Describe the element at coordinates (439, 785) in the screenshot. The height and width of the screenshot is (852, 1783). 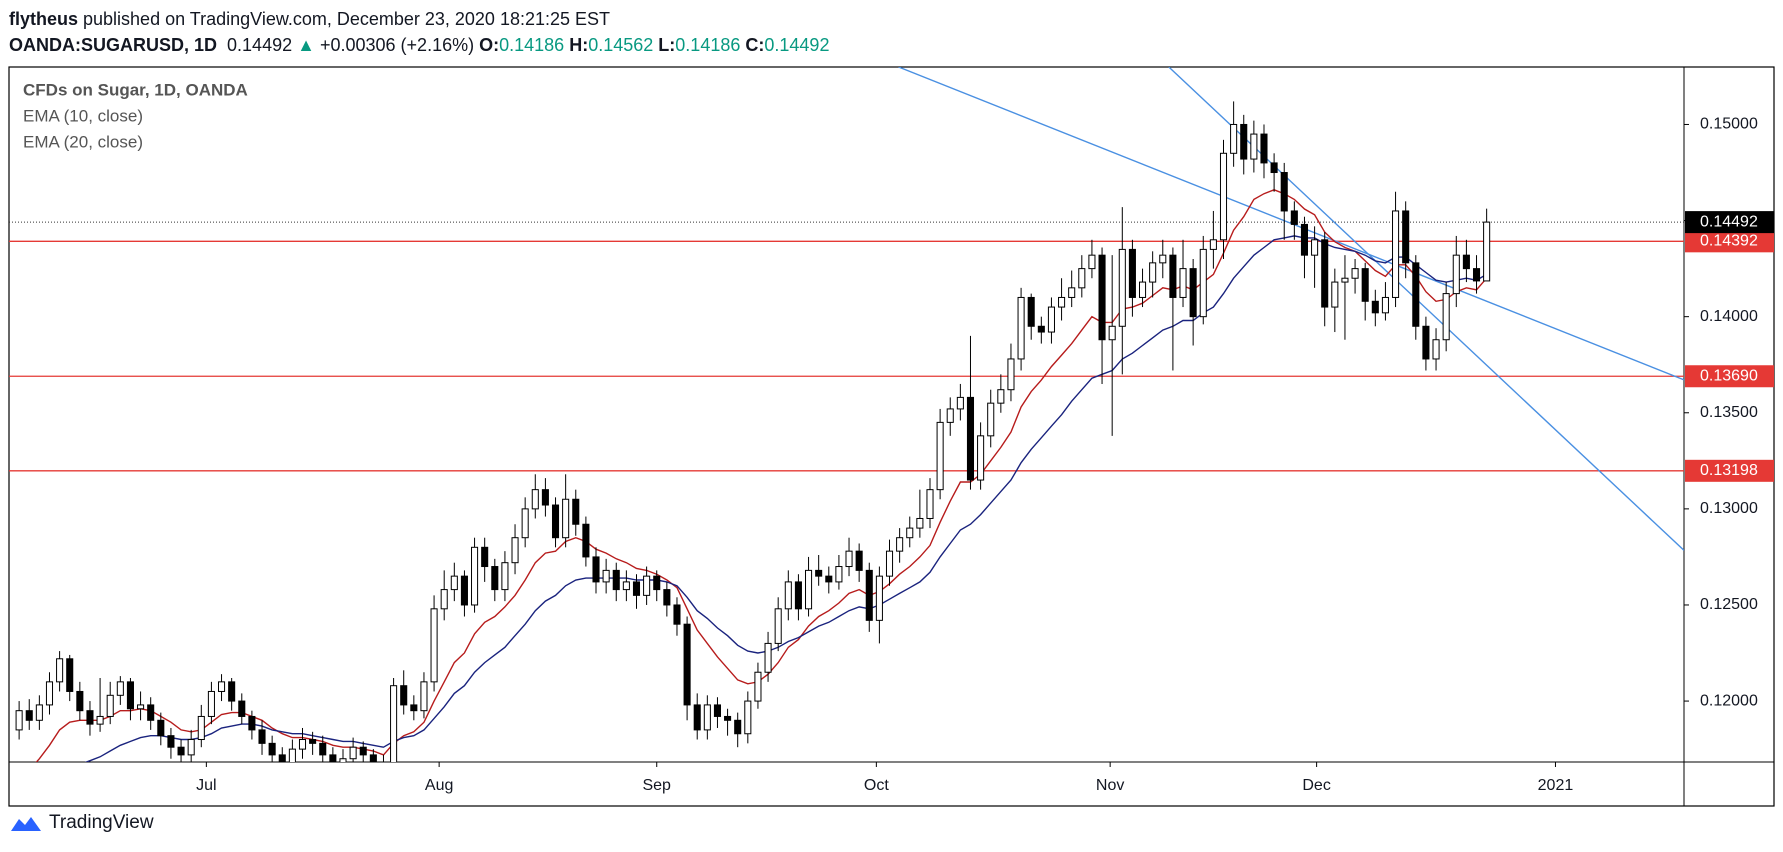
I see `x-tick-label: Aug` at that location.